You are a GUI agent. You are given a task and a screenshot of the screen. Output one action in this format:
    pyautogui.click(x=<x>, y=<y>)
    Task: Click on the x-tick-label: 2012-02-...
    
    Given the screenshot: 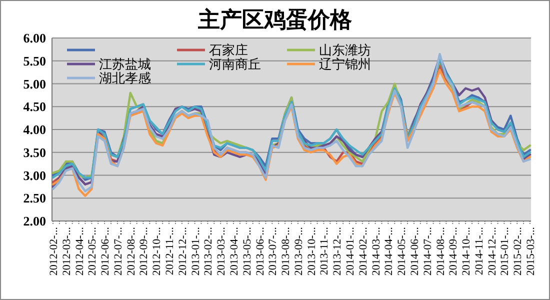 What is the action you would take?
    pyautogui.click(x=54, y=251)
    